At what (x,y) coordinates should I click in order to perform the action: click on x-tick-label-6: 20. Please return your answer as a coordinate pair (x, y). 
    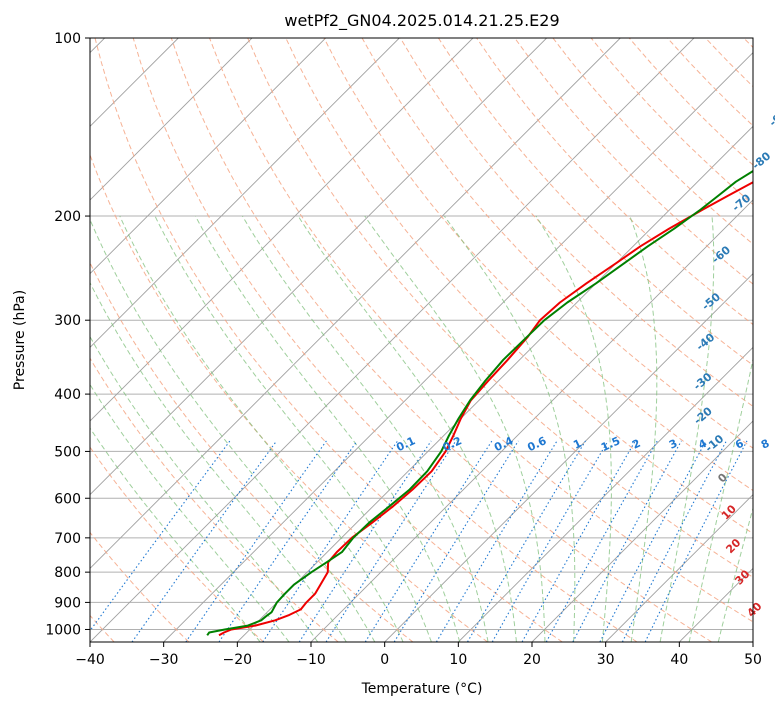
    Looking at the image, I should click on (532, 660).